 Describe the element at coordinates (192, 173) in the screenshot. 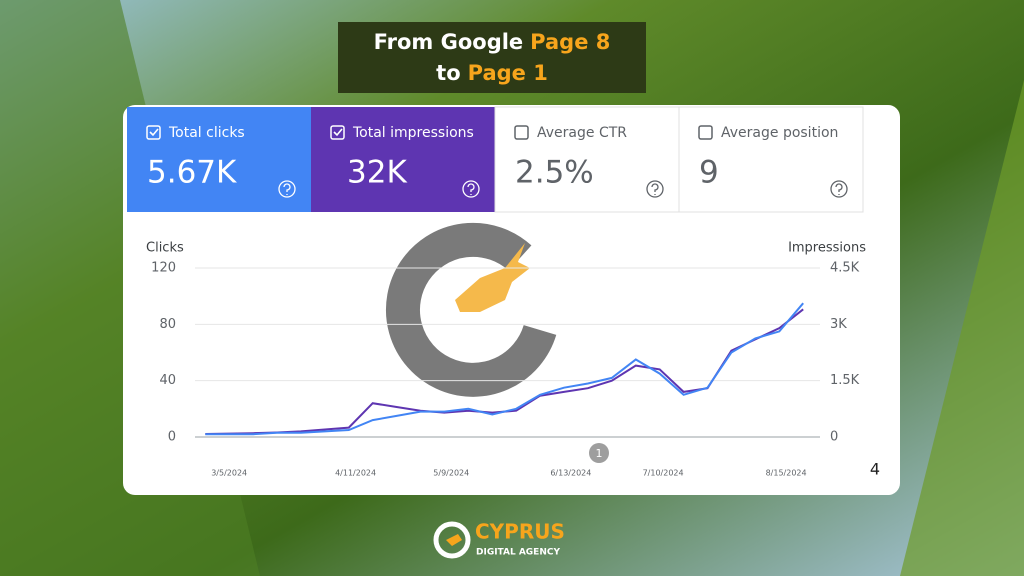

I see `card-value: 5.67K` at that location.